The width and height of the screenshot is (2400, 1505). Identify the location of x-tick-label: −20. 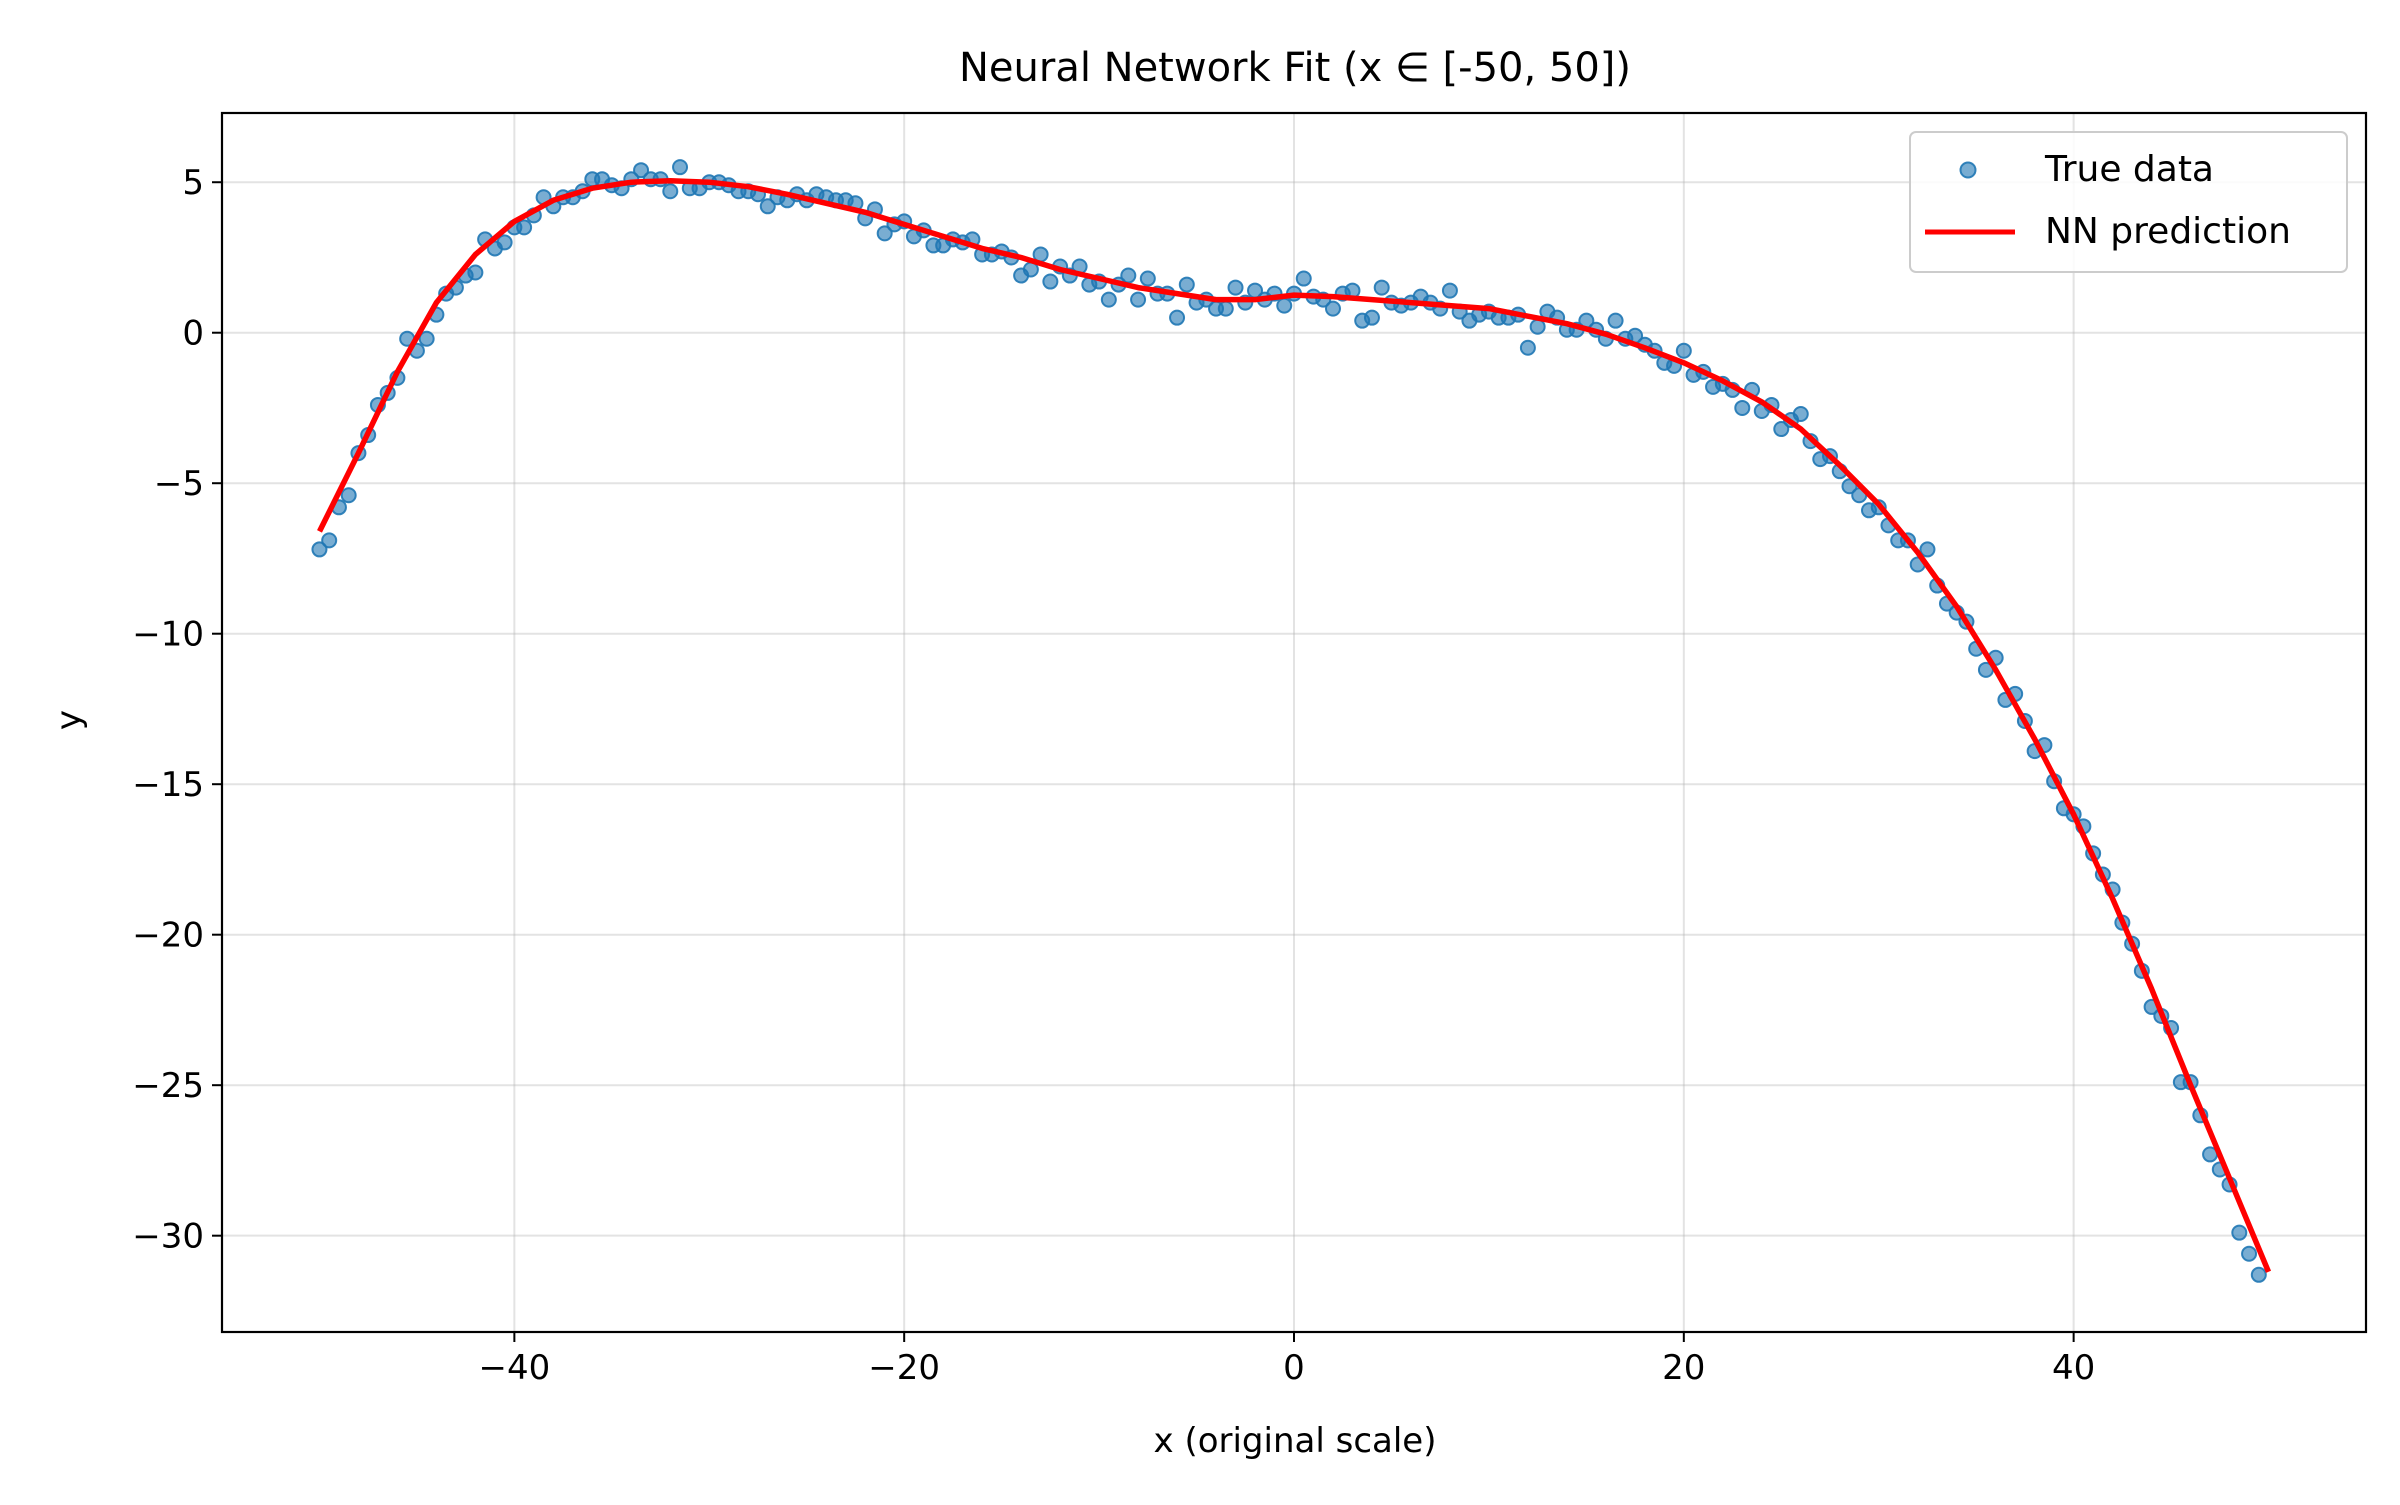
(904, 1368).